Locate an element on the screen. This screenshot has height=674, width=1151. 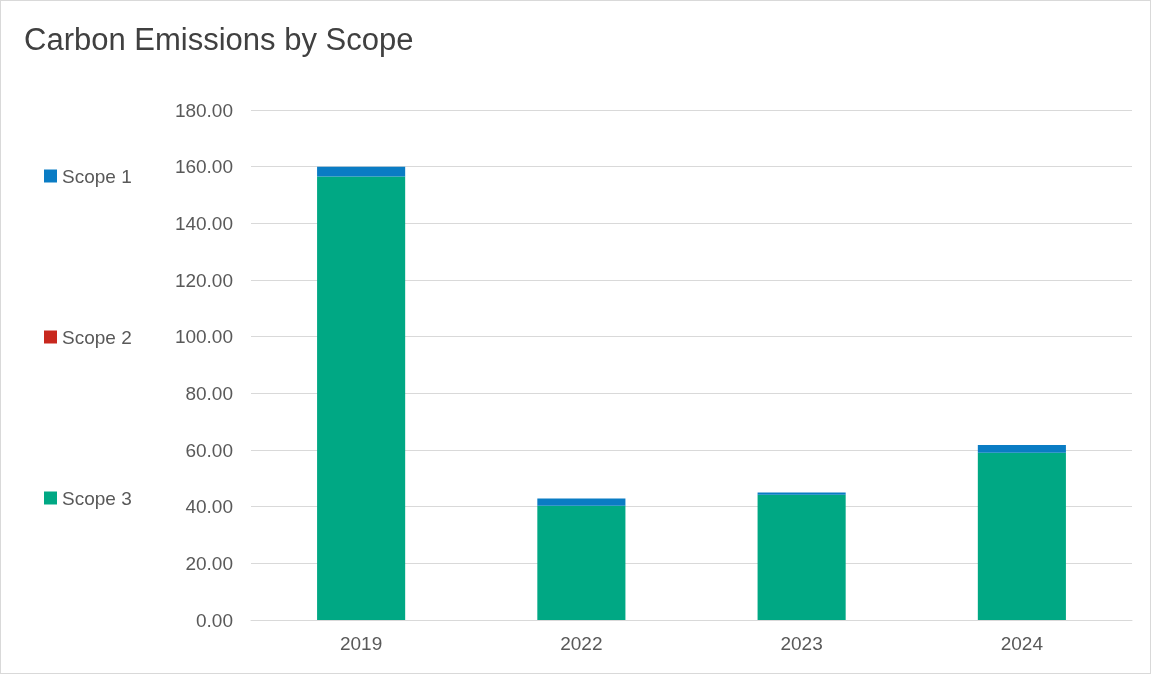
y-tick-label: 20.00 is located at coordinates (209, 563).